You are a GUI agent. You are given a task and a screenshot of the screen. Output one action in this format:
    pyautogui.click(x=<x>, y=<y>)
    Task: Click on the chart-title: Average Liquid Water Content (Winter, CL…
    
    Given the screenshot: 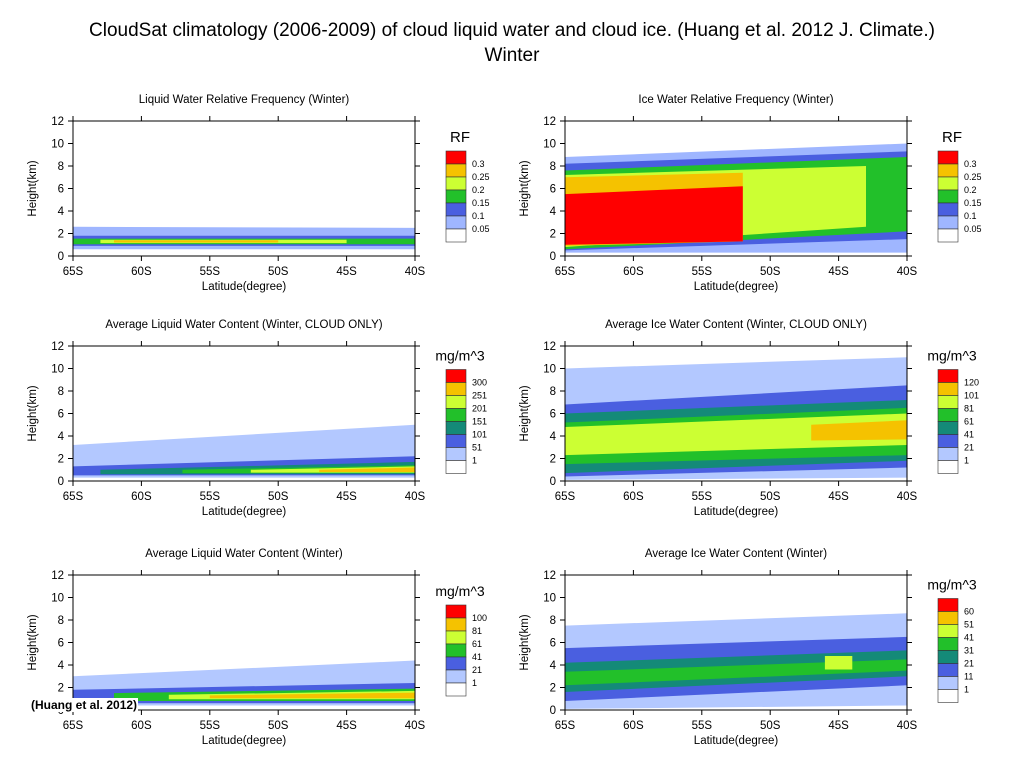 What is the action you would take?
    pyautogui.click(x=243, y=325)
    